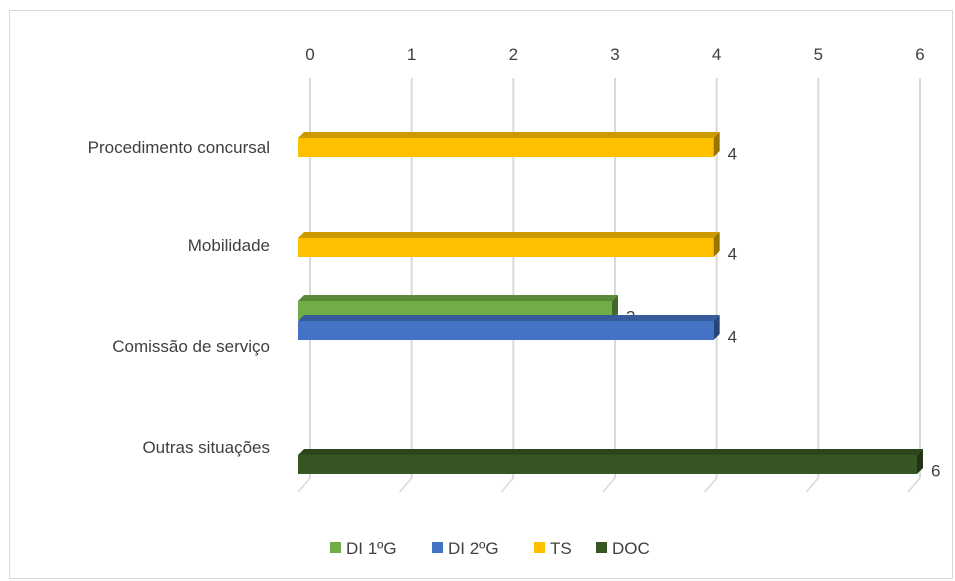 The width and height of the screenshot is (955, 581). Describe the element at coordinates (191, 346) in the screenshot. I see `category-label: Comissão de serviço` at that location.